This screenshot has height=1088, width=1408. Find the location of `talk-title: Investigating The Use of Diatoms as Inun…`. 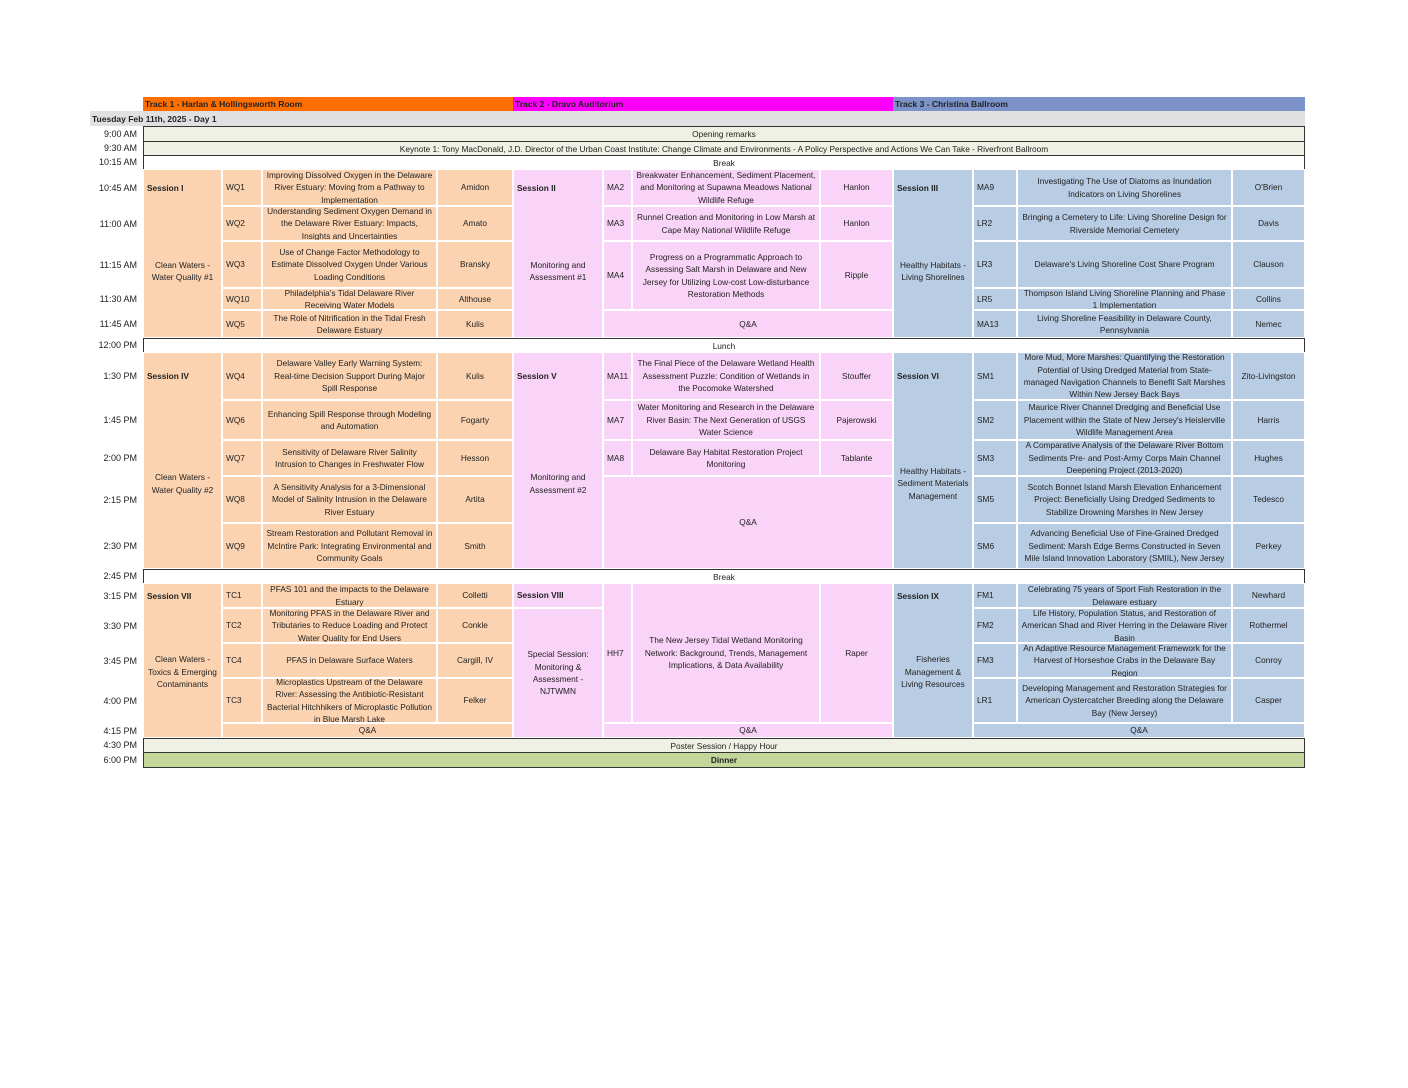

talk-title: Investigating The Use of Diatoms as Inun… is located at coordinates (1124, 187).